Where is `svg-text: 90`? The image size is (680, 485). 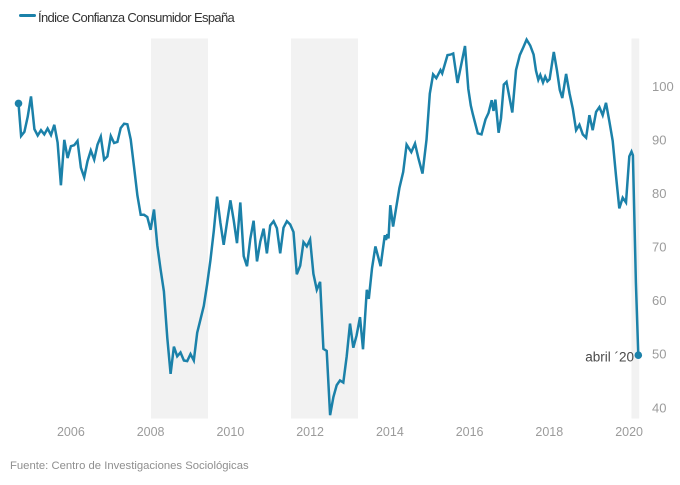 svg-text: 90 is located at coordinates (659, 139).